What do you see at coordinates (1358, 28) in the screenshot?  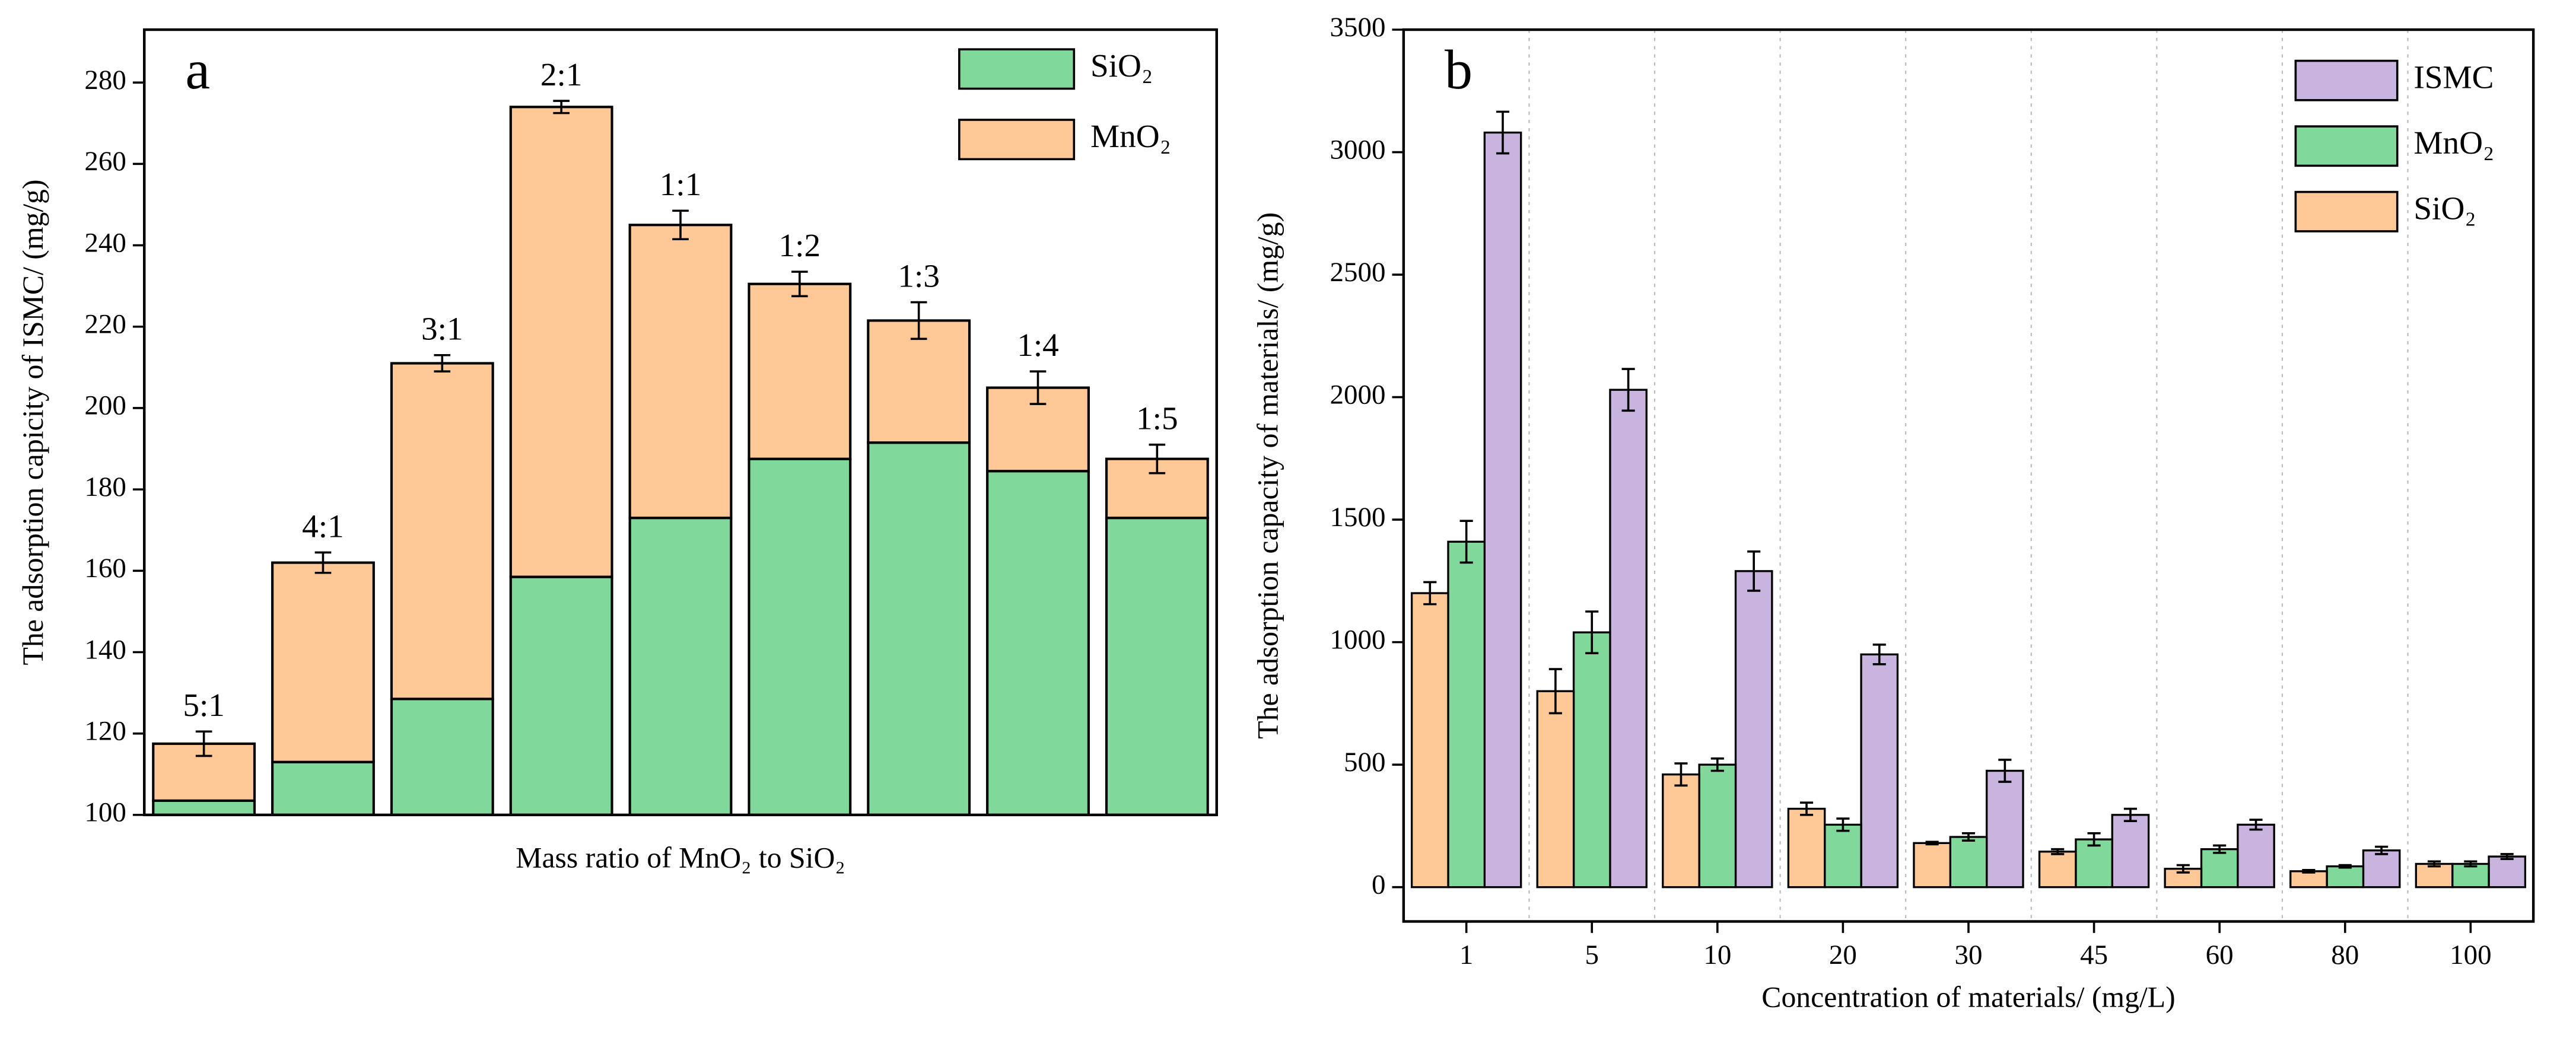 I see `y-tick-label: 3500` at bounding box center [1358, 28].